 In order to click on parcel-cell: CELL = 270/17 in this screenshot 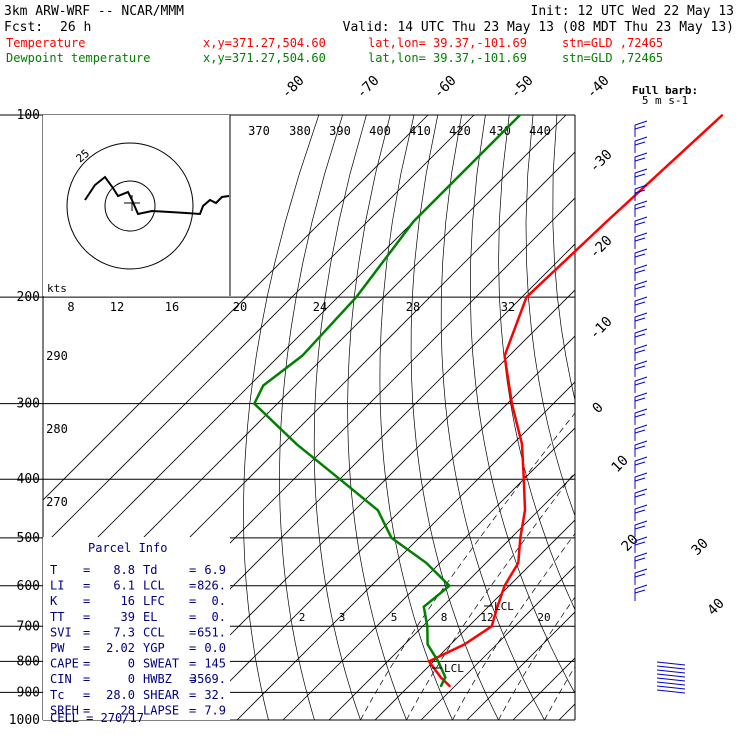, I will do `click(97, 718)`.